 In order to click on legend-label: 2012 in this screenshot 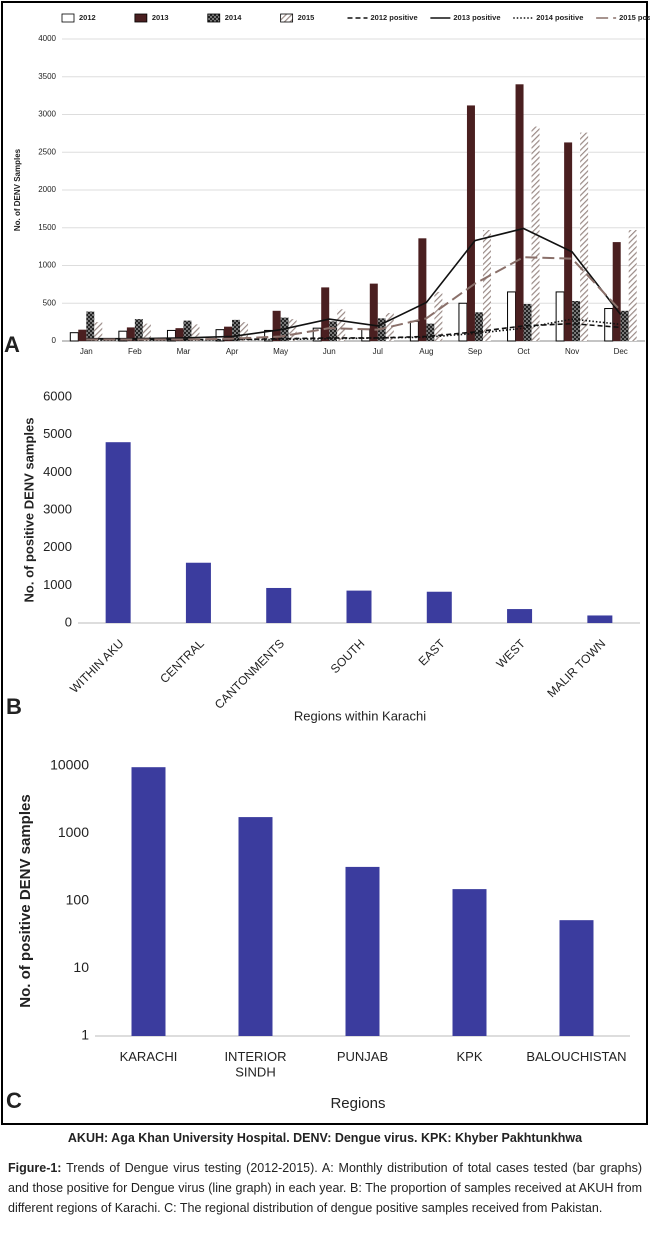, I will do `click(87, 17)`.